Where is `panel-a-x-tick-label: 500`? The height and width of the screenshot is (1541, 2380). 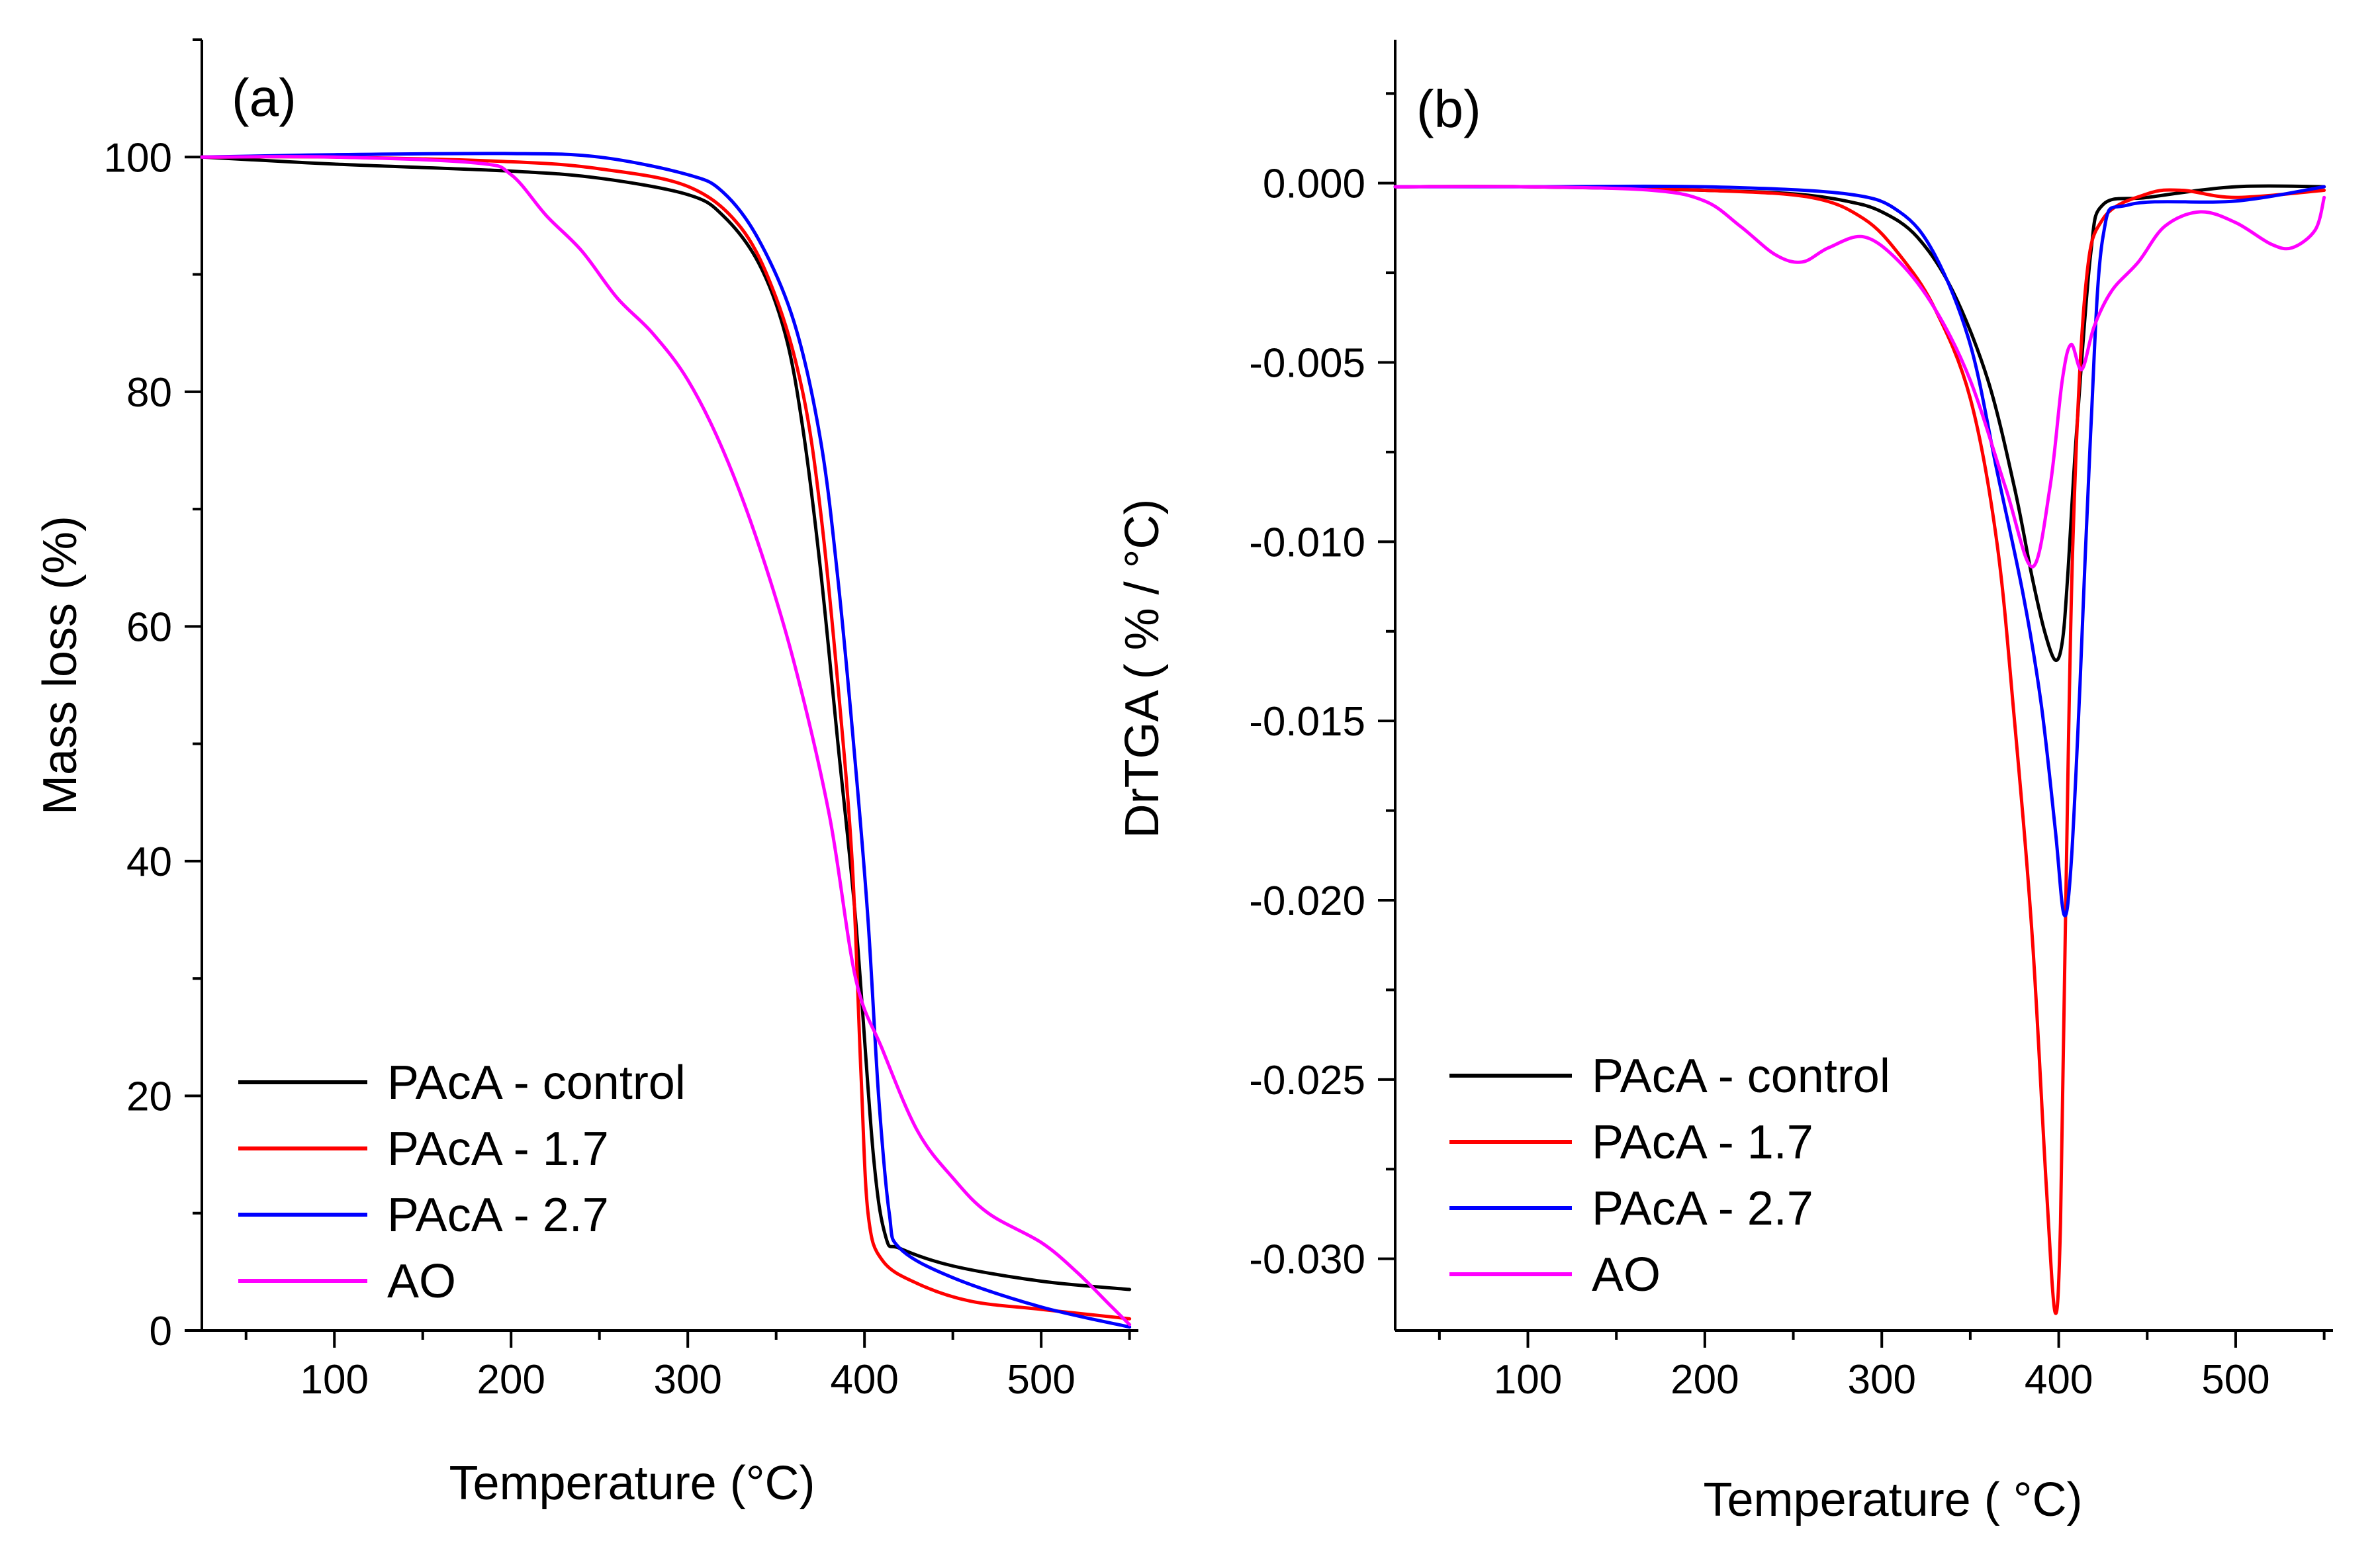 panel-a-x-tick-label: 500 is located at coordinates (1041, 1380).